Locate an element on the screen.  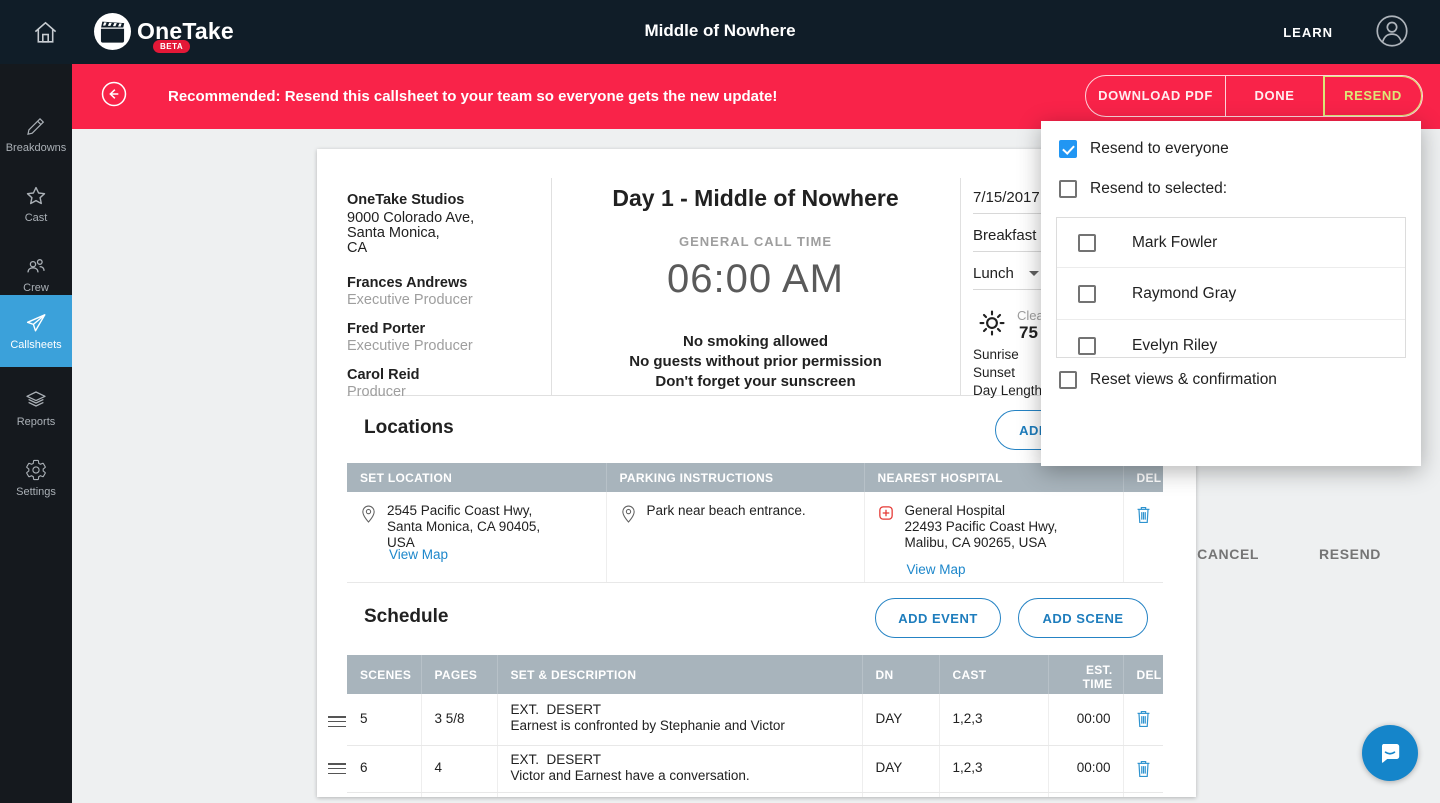
header-bottom-divider is located at coordinates (755, 395).